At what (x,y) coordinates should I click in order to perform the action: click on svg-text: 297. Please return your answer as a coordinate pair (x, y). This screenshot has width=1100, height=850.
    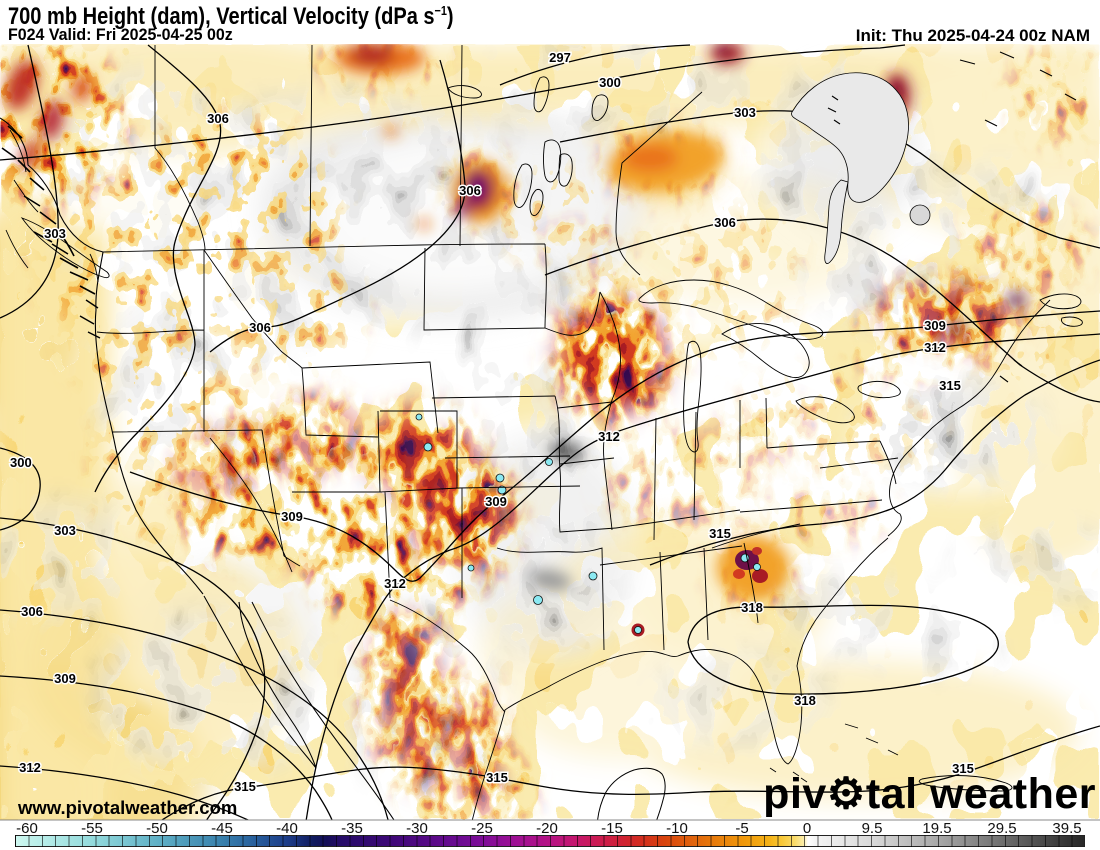
    Looking at the image, I should click on (560, 57).